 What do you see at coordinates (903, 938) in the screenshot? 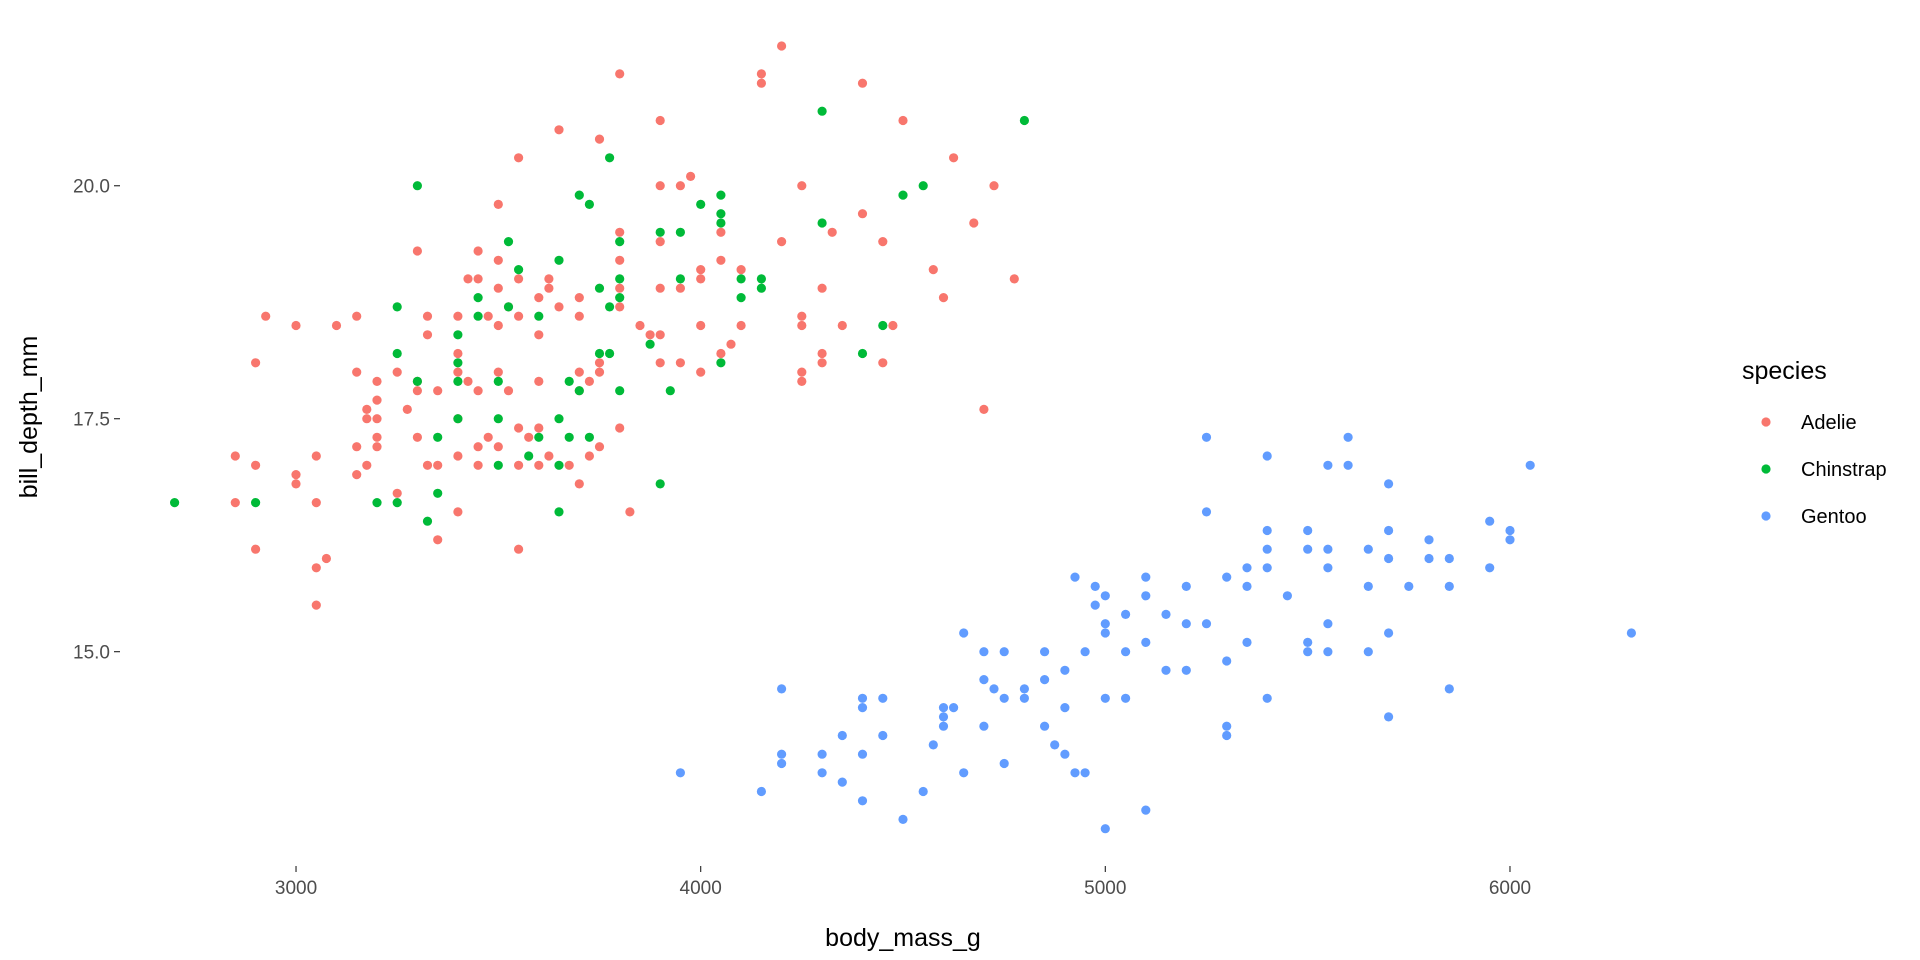
I see `x-axis-title: body_mass_g` at bounding box center [903, 938].